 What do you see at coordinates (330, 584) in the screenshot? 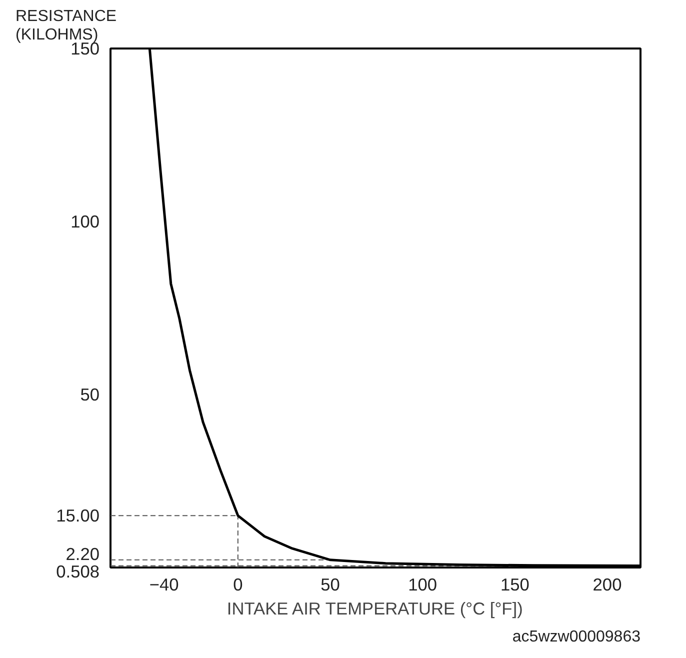
I see `x-tick-label: 50` at bounding box center [330, 584].